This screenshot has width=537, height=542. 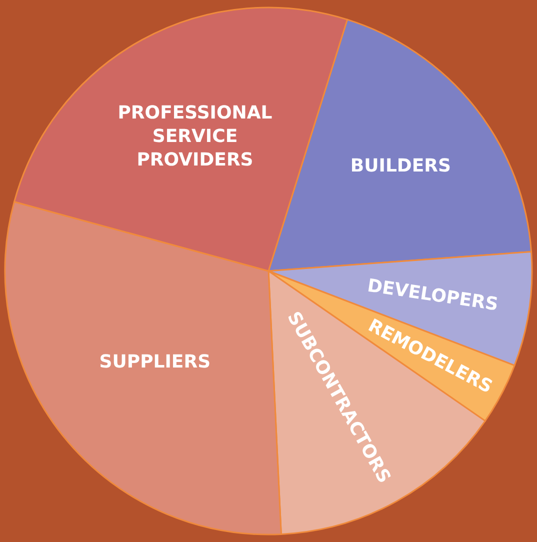 I want to click on slice-label: BUILDERS, so click(x=400, y=166).